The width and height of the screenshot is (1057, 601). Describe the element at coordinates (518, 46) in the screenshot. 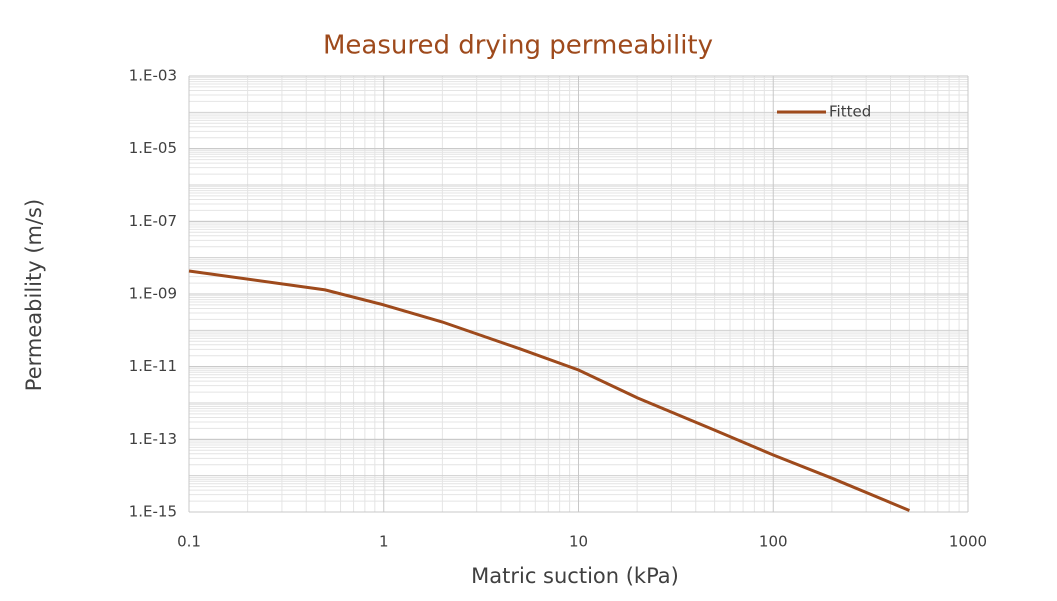

I see `chart-title: Measured drying permeability` at that location.